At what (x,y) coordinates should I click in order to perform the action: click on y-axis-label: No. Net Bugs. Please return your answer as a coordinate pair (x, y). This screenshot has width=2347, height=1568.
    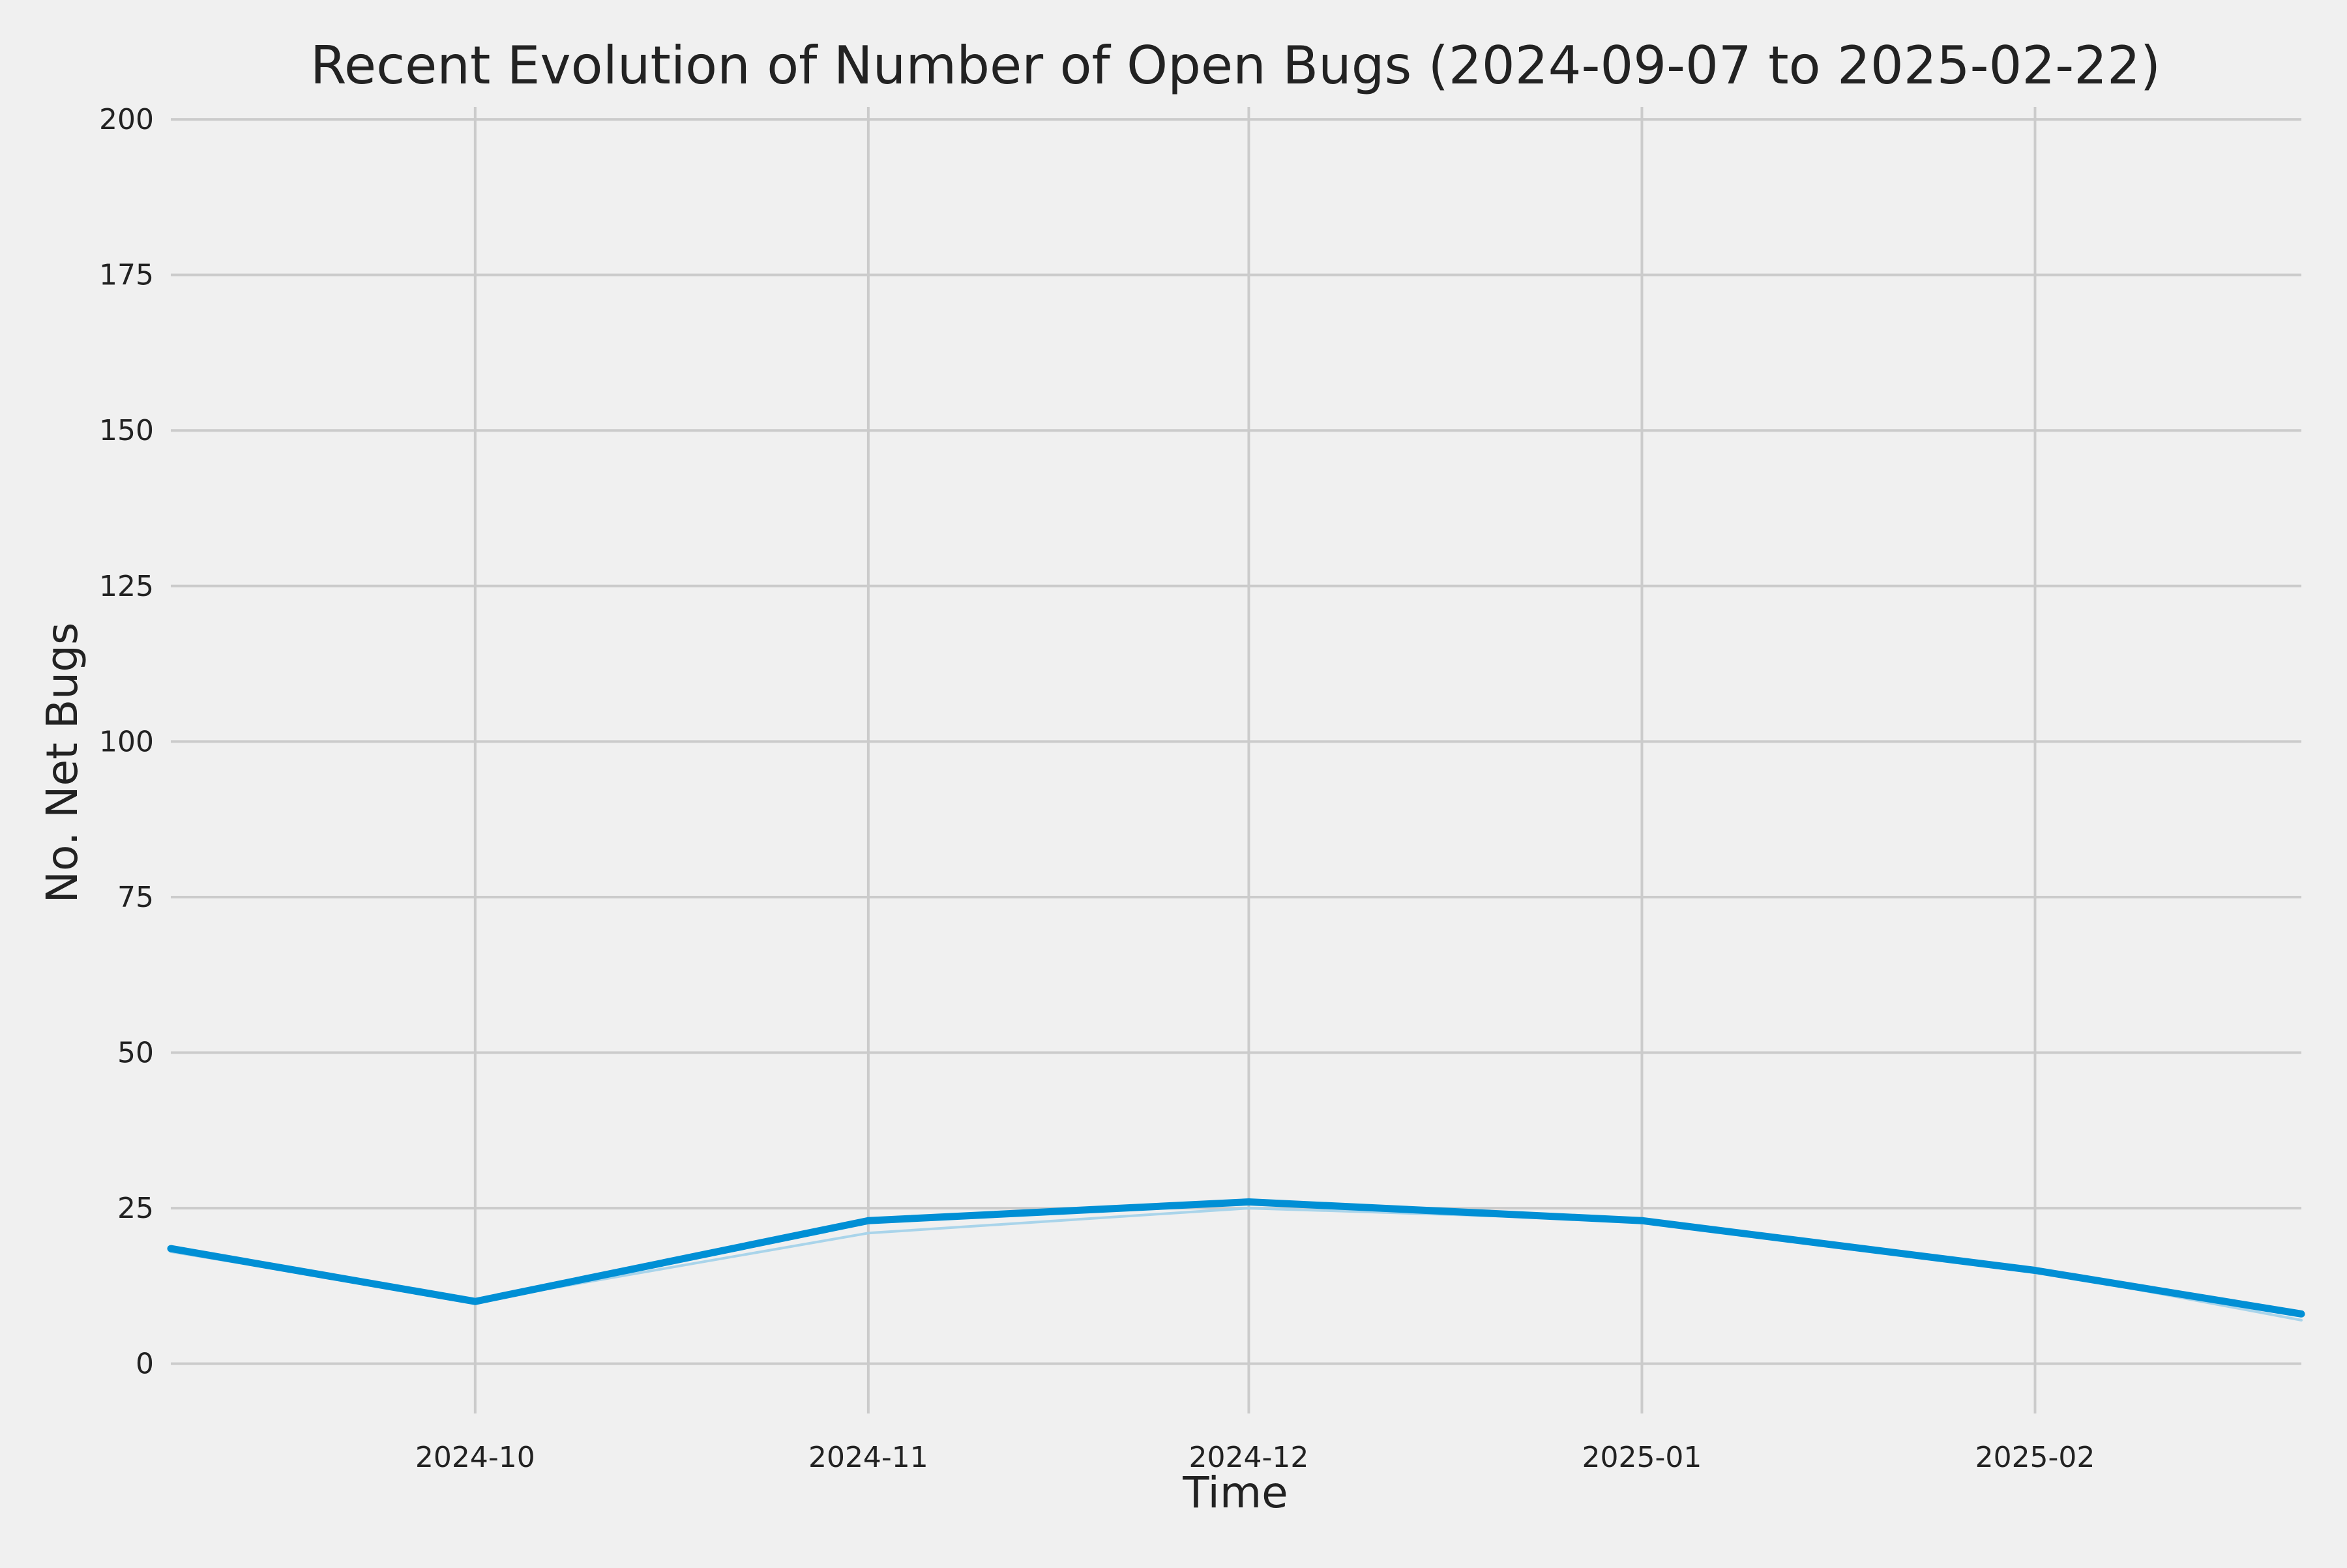
    Looking at the image, I should click on (62, 764).